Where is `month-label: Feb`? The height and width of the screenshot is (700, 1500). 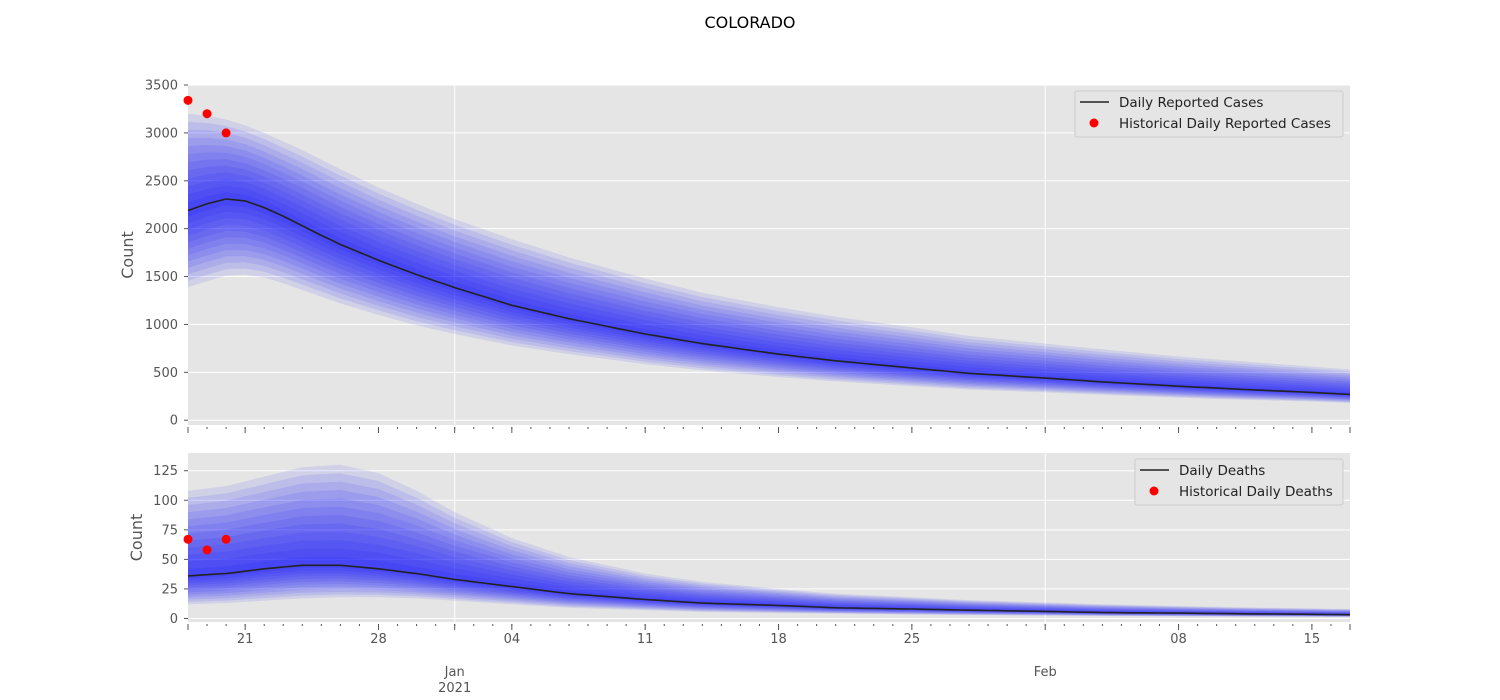
month-label: Feb is located at coordinates (1045, 672).